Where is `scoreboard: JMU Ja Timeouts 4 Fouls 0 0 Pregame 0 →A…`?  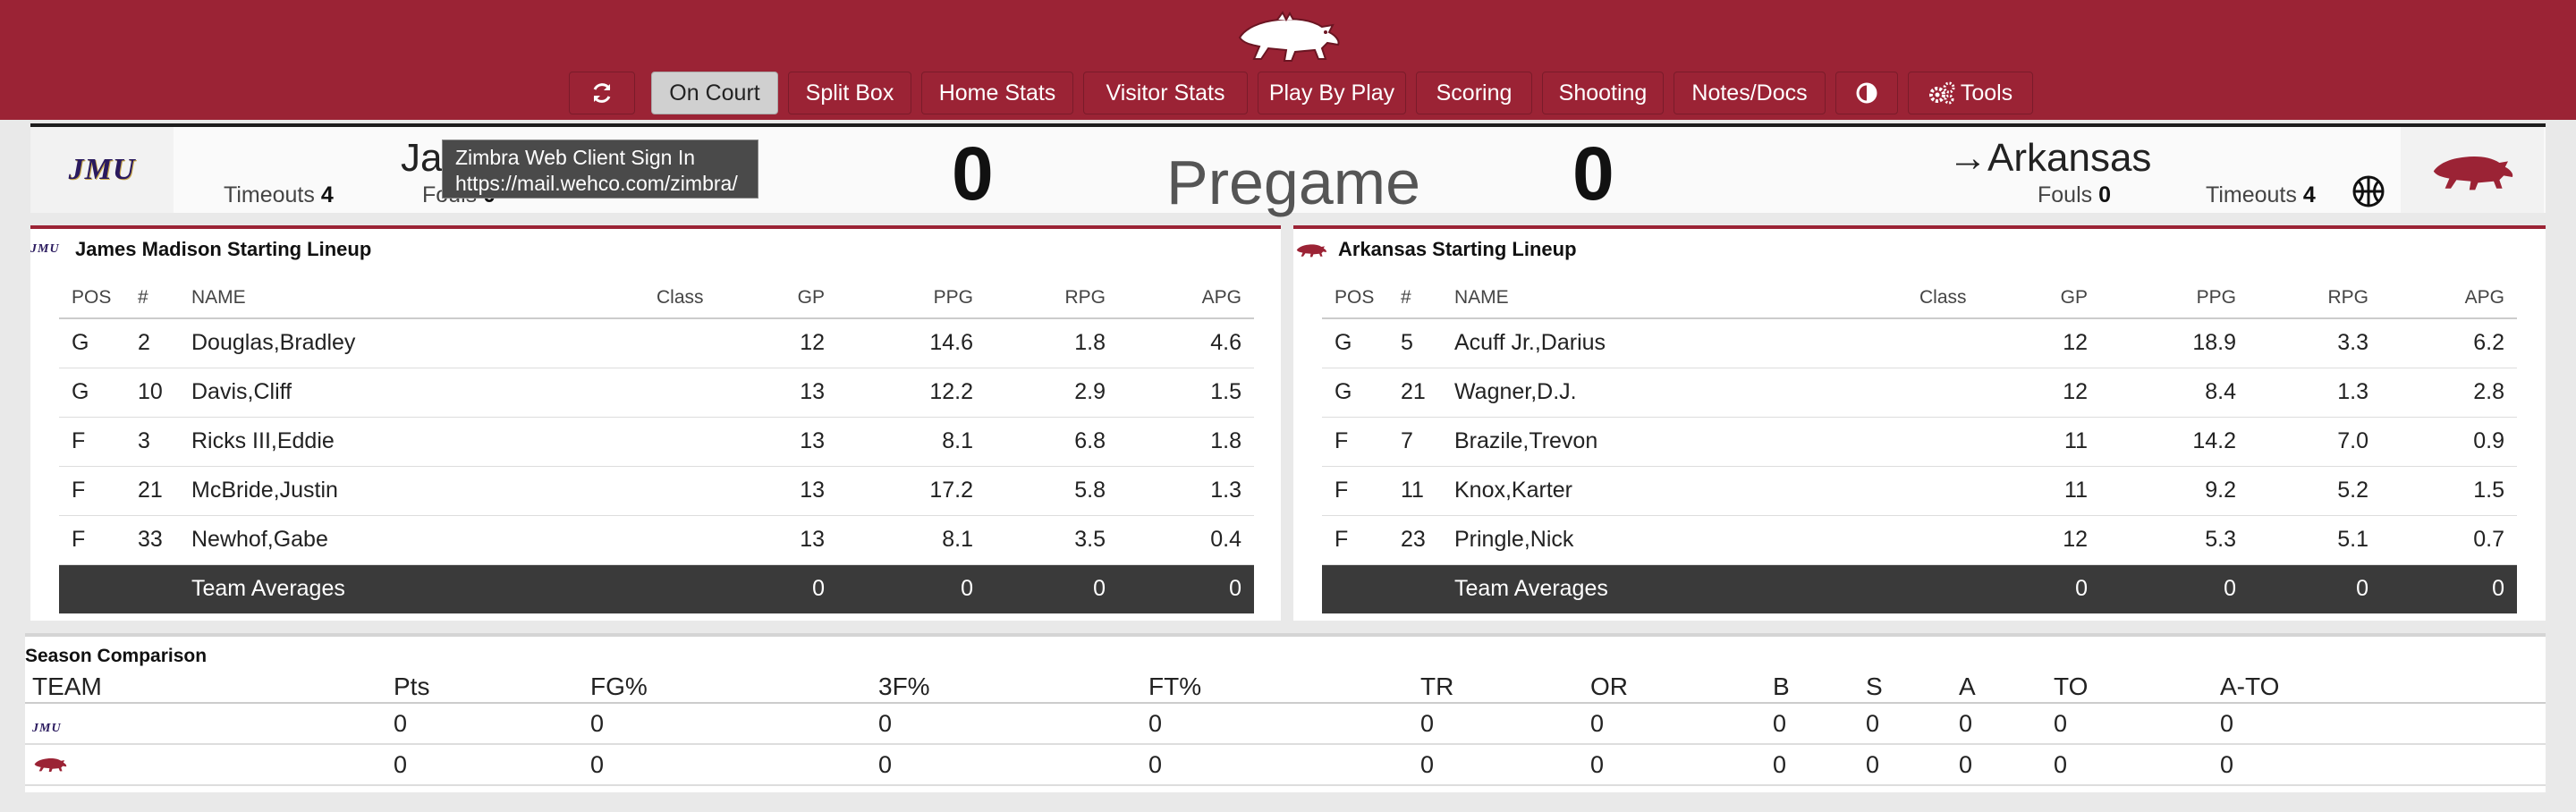
scoreboard: JMU Ja Timeouts 4 Fouls 0 0 Pregame 0 →A… is located at coordinates (1288, 170).